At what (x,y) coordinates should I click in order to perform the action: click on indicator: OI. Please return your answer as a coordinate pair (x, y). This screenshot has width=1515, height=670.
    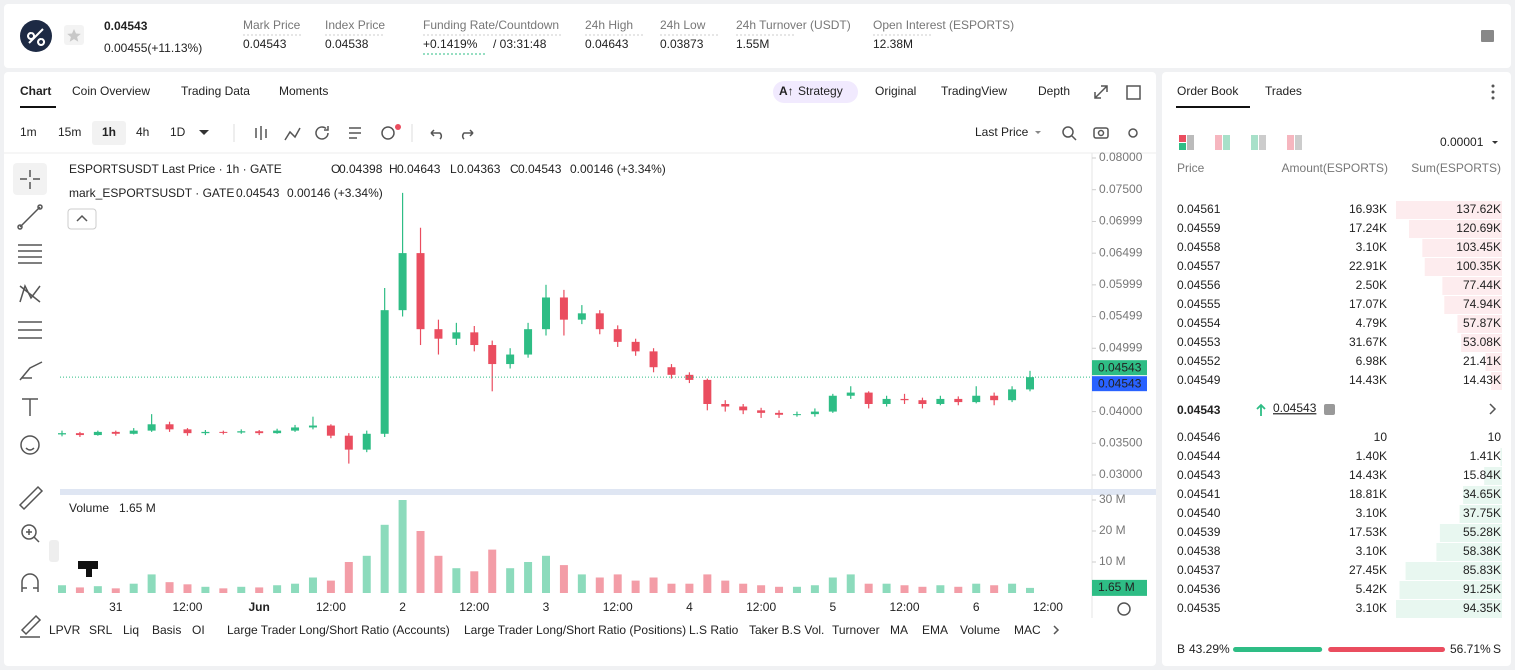
    Looking at the image, I should click on (198, 630).